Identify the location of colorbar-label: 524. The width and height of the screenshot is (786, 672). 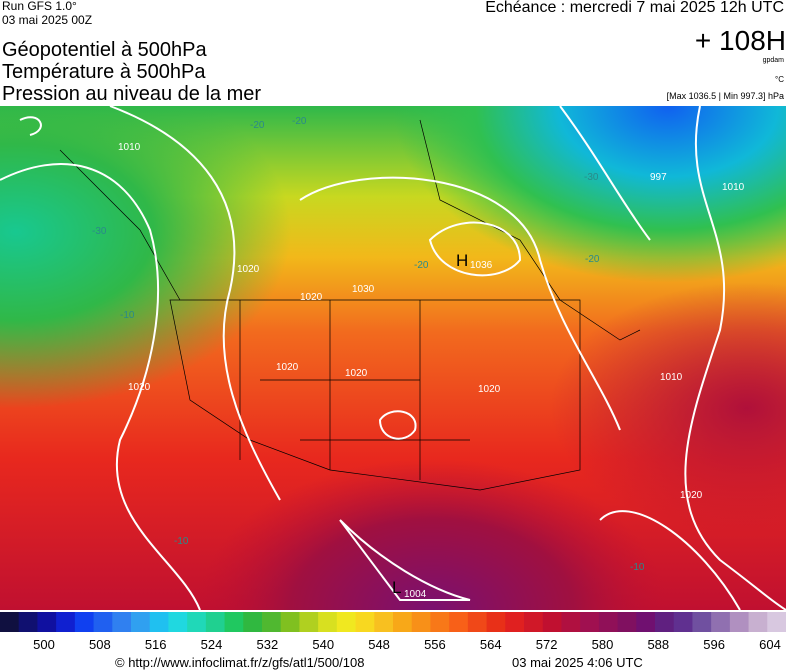
(212, 644).